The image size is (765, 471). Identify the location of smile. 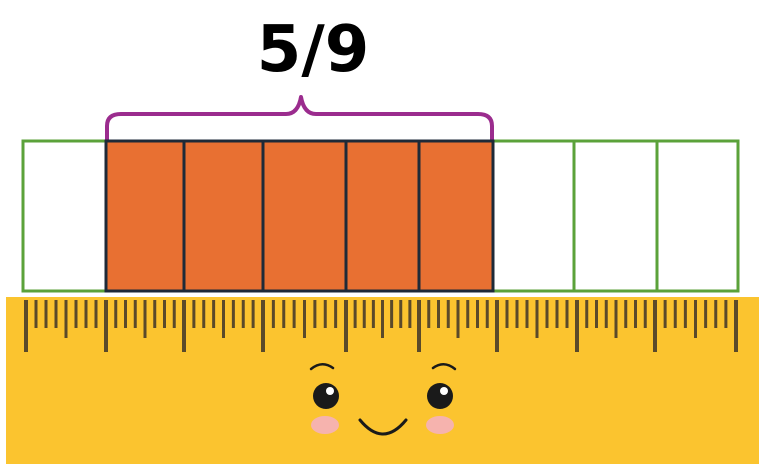
(383, 427).